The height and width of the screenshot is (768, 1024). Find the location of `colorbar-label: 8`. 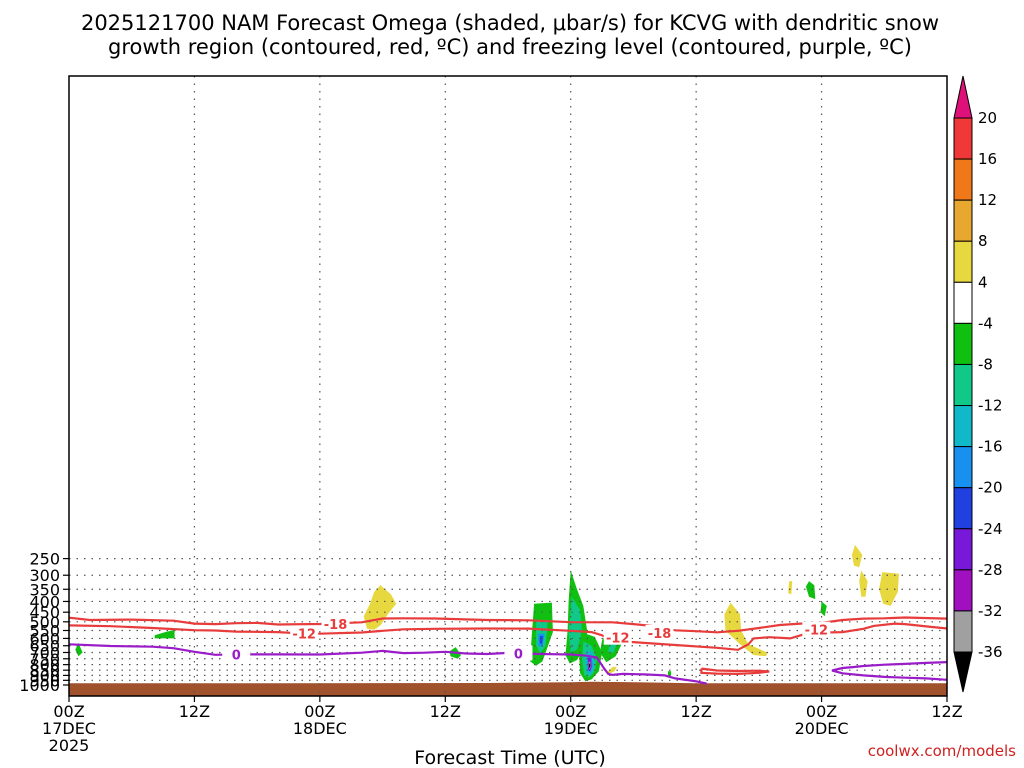

colorbar-label: 8 is located at coordinates (983, 241).